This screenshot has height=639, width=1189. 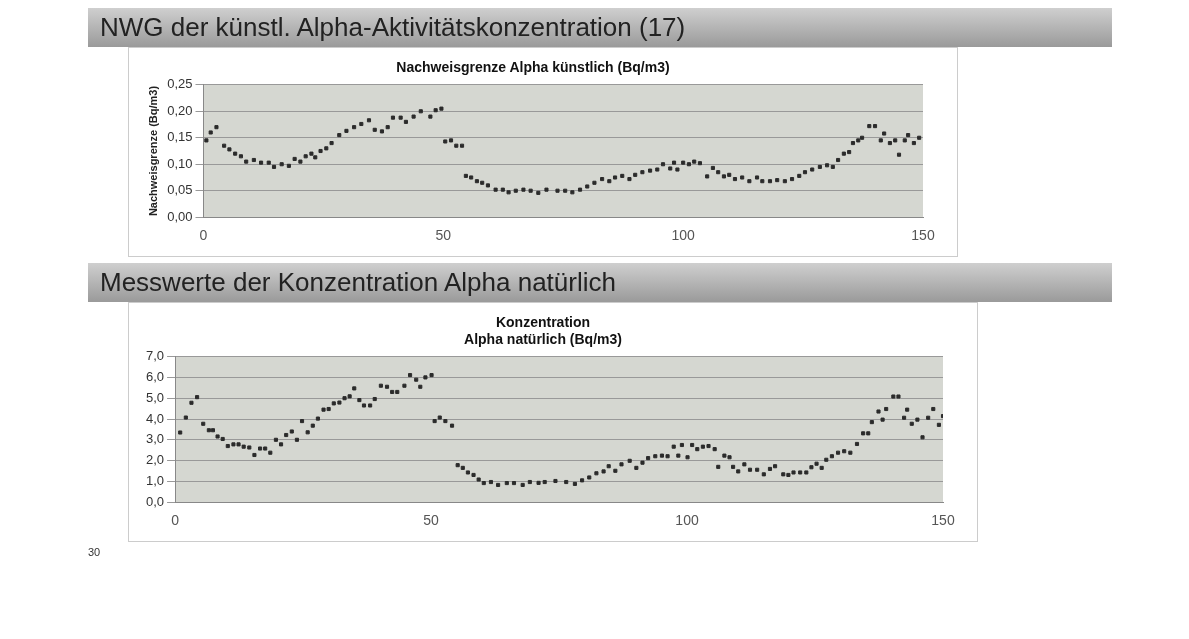 What do you see at coordinates (533, 67) in the screenshot?
I see `chart-subtitle: Nachweisgrenze Alpha künstlich (Bq/m3)` at bounding box center [533, 67].